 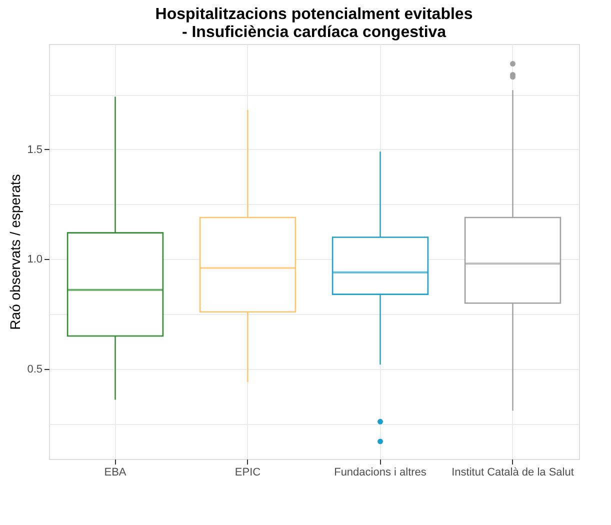 I want to click on y-axis-title: Raó observats / esperats, so click(x=15, y=252).